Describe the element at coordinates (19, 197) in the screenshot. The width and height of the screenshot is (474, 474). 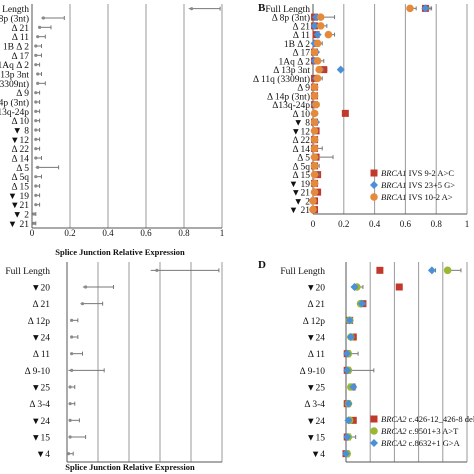
I see `category-label: ▼ 19` at that location.